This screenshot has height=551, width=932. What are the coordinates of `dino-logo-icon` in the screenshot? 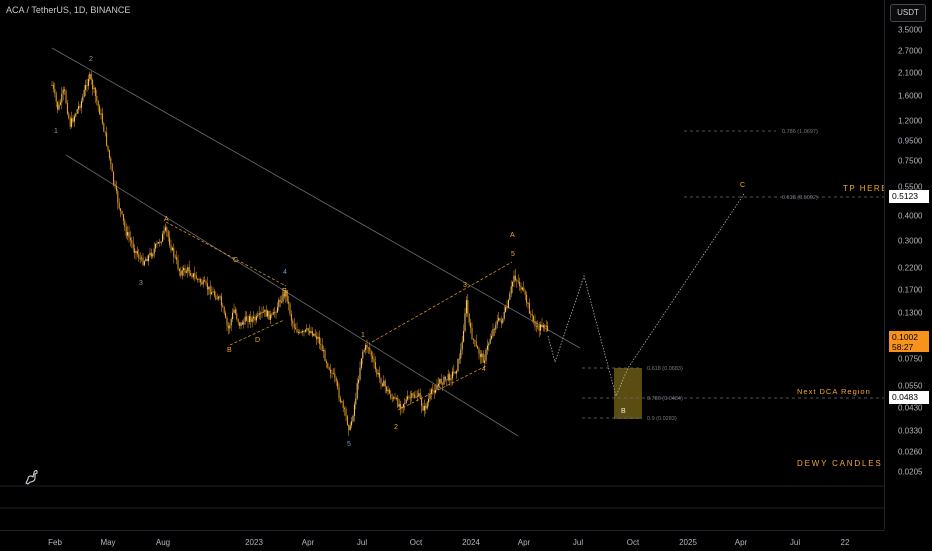 It's located at (32, 476).